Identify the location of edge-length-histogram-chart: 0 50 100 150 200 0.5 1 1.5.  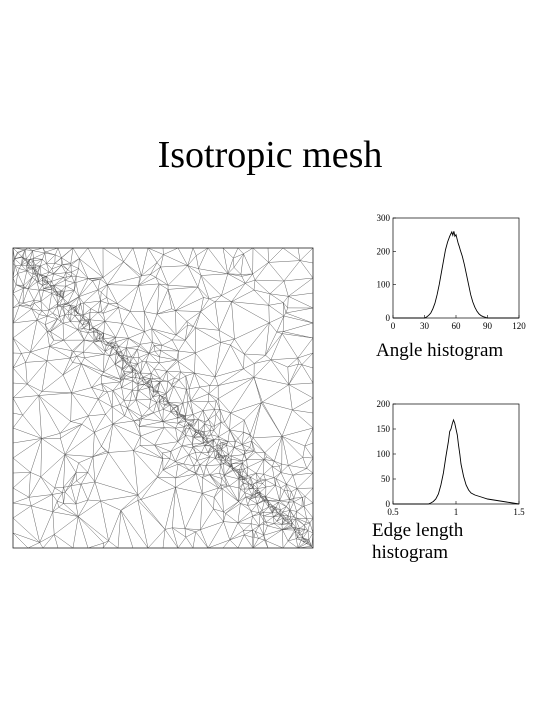
(447, 458).